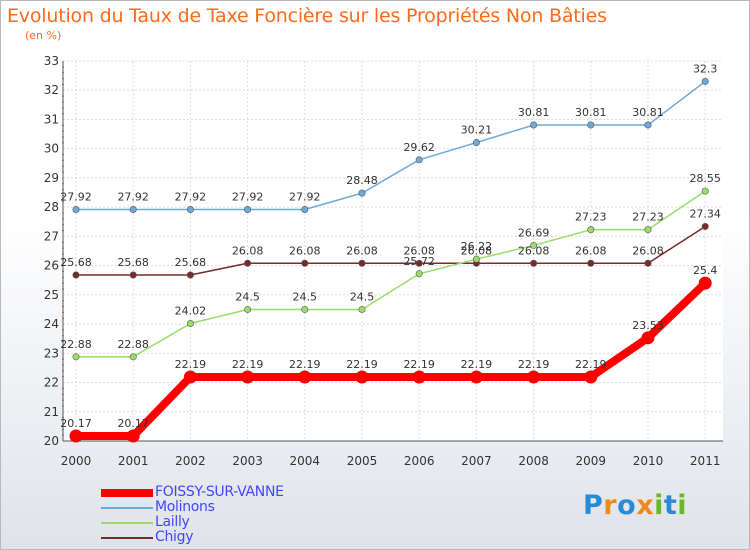 This screenshot has width=750, height=550. What do you see at coordinates (191, 310) in the screenshot?
I see `data-label: 24.02` at bounding box center [191, 310].